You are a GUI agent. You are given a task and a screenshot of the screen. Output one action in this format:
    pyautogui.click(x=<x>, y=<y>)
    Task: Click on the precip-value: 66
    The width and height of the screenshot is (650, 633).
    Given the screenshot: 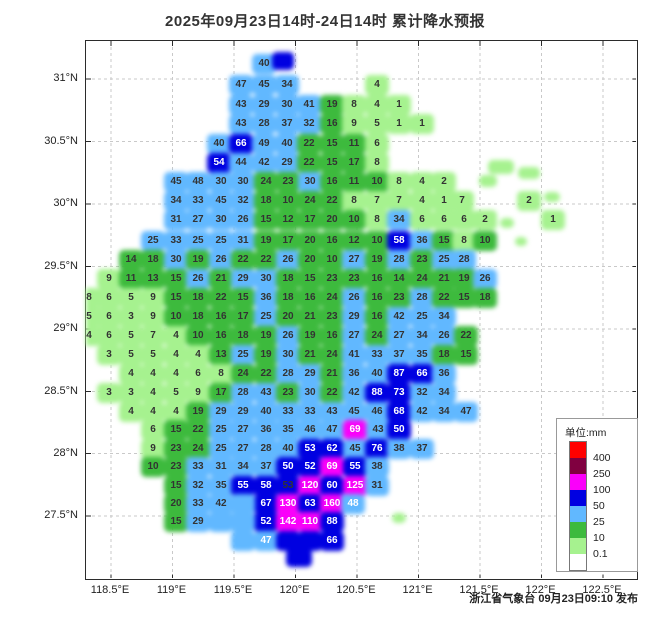 What is the action you would take?
    pyautogui.click(x=241, y=143)
    